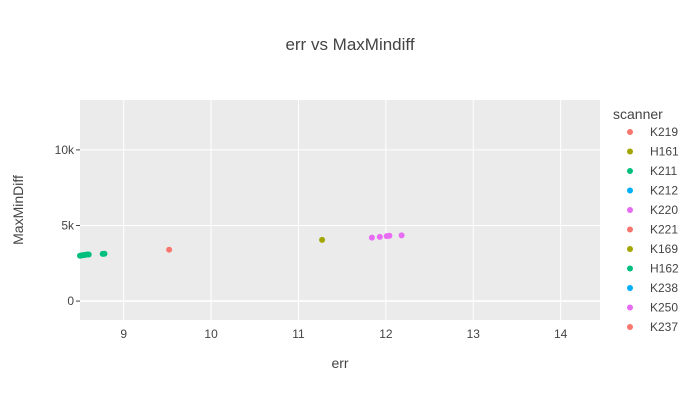 The image size is (700, 400). Describe the element at coordinates (386, 334) in the screenshot. I see `x-tick-label: 12` at that location.